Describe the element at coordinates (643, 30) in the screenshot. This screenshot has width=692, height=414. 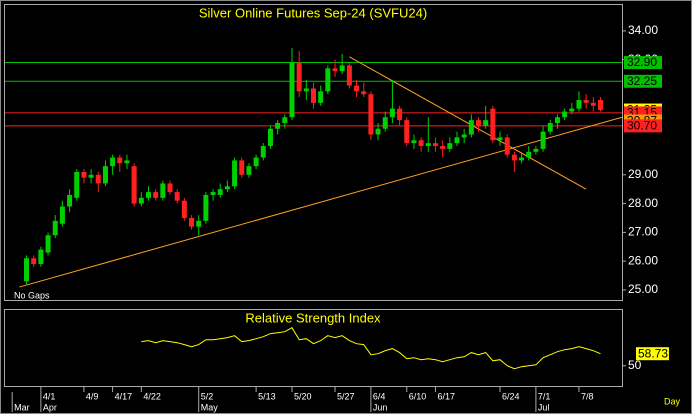
I see `y-tick-label: 34.00` at that location.